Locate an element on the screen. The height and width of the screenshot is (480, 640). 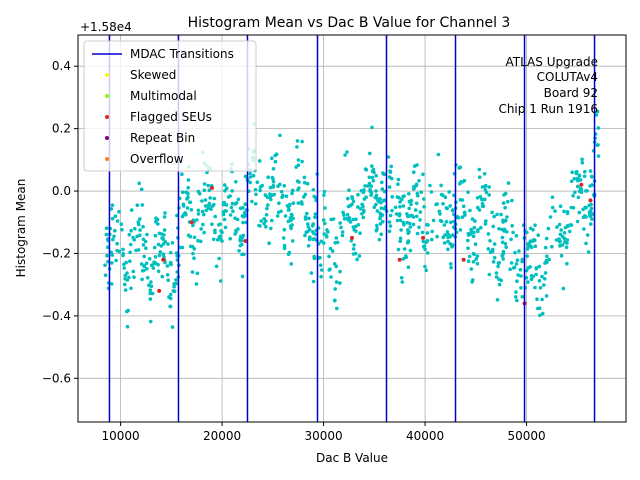
y-tick-label: −0.6 is located at coordinates (56, 378).